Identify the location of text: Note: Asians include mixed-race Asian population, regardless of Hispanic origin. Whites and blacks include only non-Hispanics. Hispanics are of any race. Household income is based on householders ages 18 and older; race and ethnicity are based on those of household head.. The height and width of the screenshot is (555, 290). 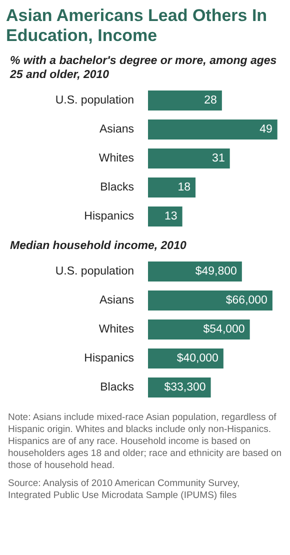
(145, 442).